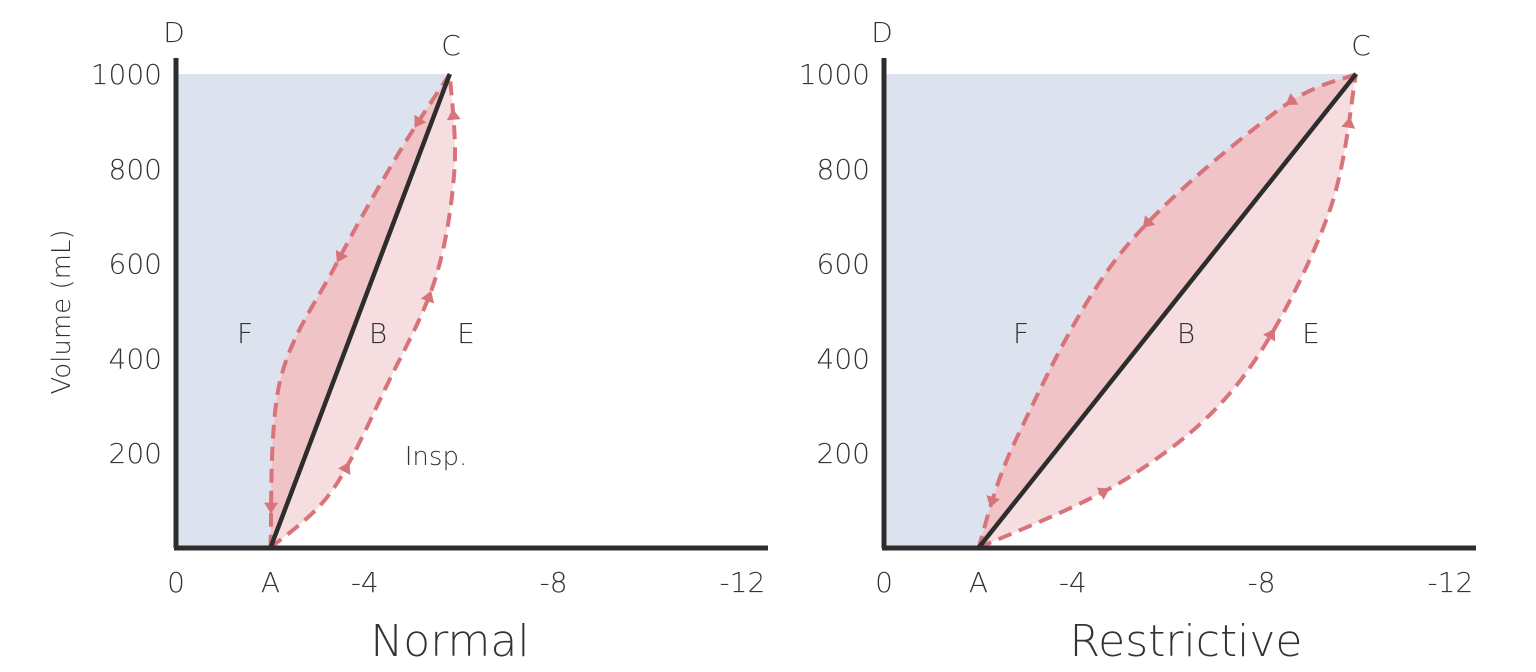 The height and width of the screenshot is (672, 1536). Describe the element at coordinates (449, 641) in the screenshot. I see `chart-caption: Normal` at that location.